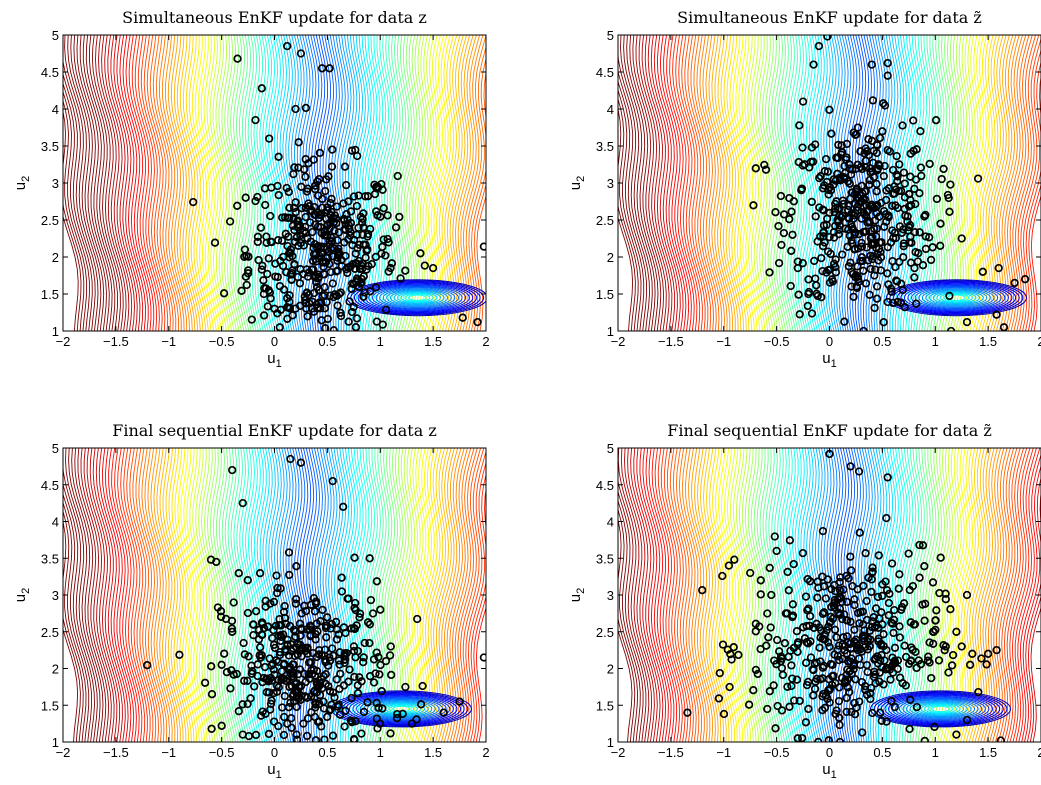  Describe the element at coordinates (337, 186) in the screenshot. I see `ensemble-markers` at that location.